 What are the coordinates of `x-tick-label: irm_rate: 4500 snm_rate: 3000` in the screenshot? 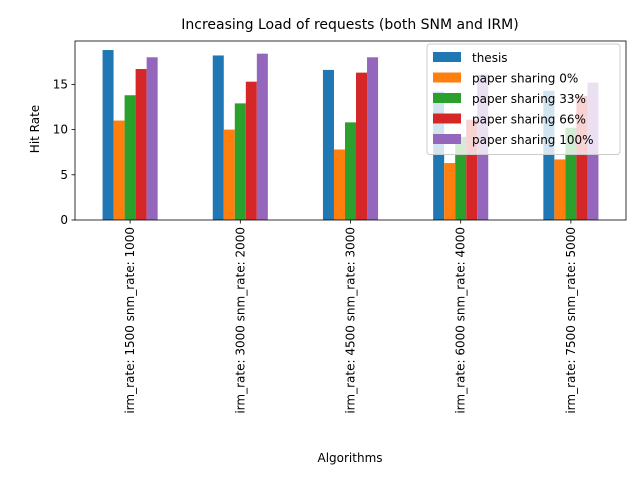 It's located at (351, 320).